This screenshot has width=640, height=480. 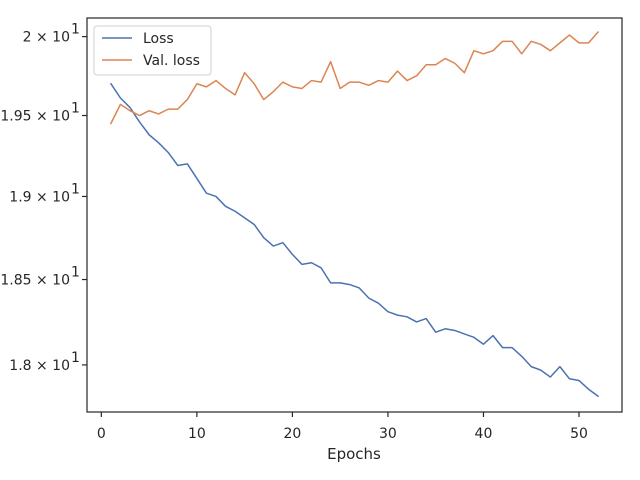 What do you see at coordinates (292, 434) in the screenshot?
I see `x-tick-label: 20` at bounding box center [292, 434].